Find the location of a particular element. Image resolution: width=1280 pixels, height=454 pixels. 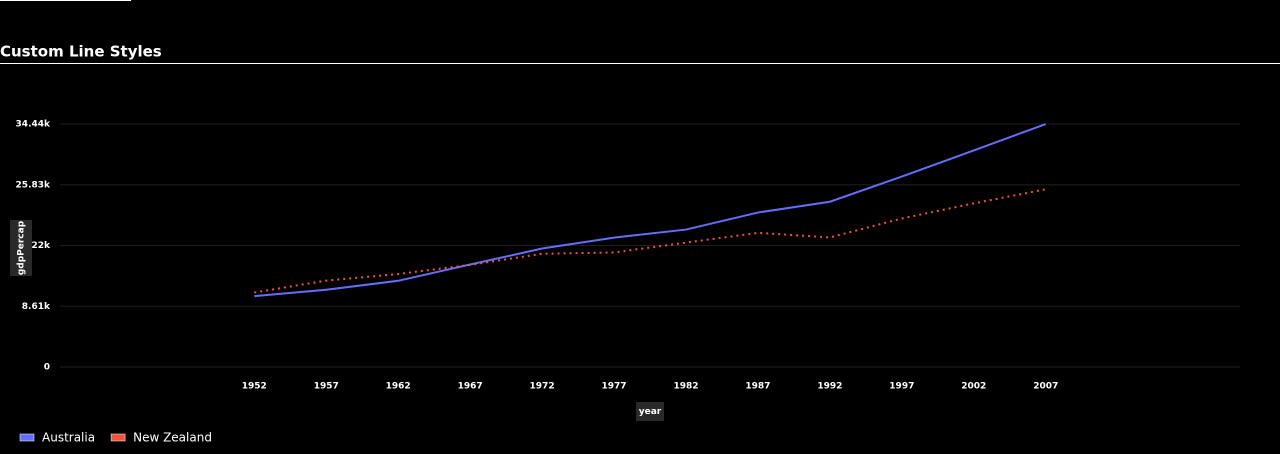

x-tick-label: 1952 is located at coordinates (254, 387).